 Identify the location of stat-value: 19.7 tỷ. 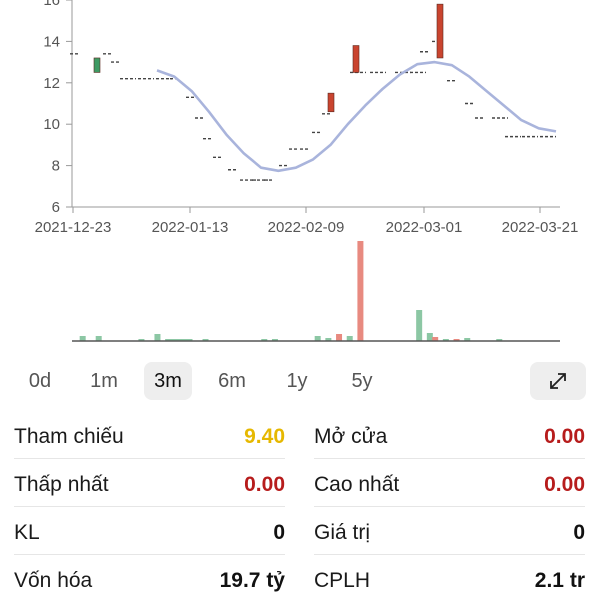
(252, 580).